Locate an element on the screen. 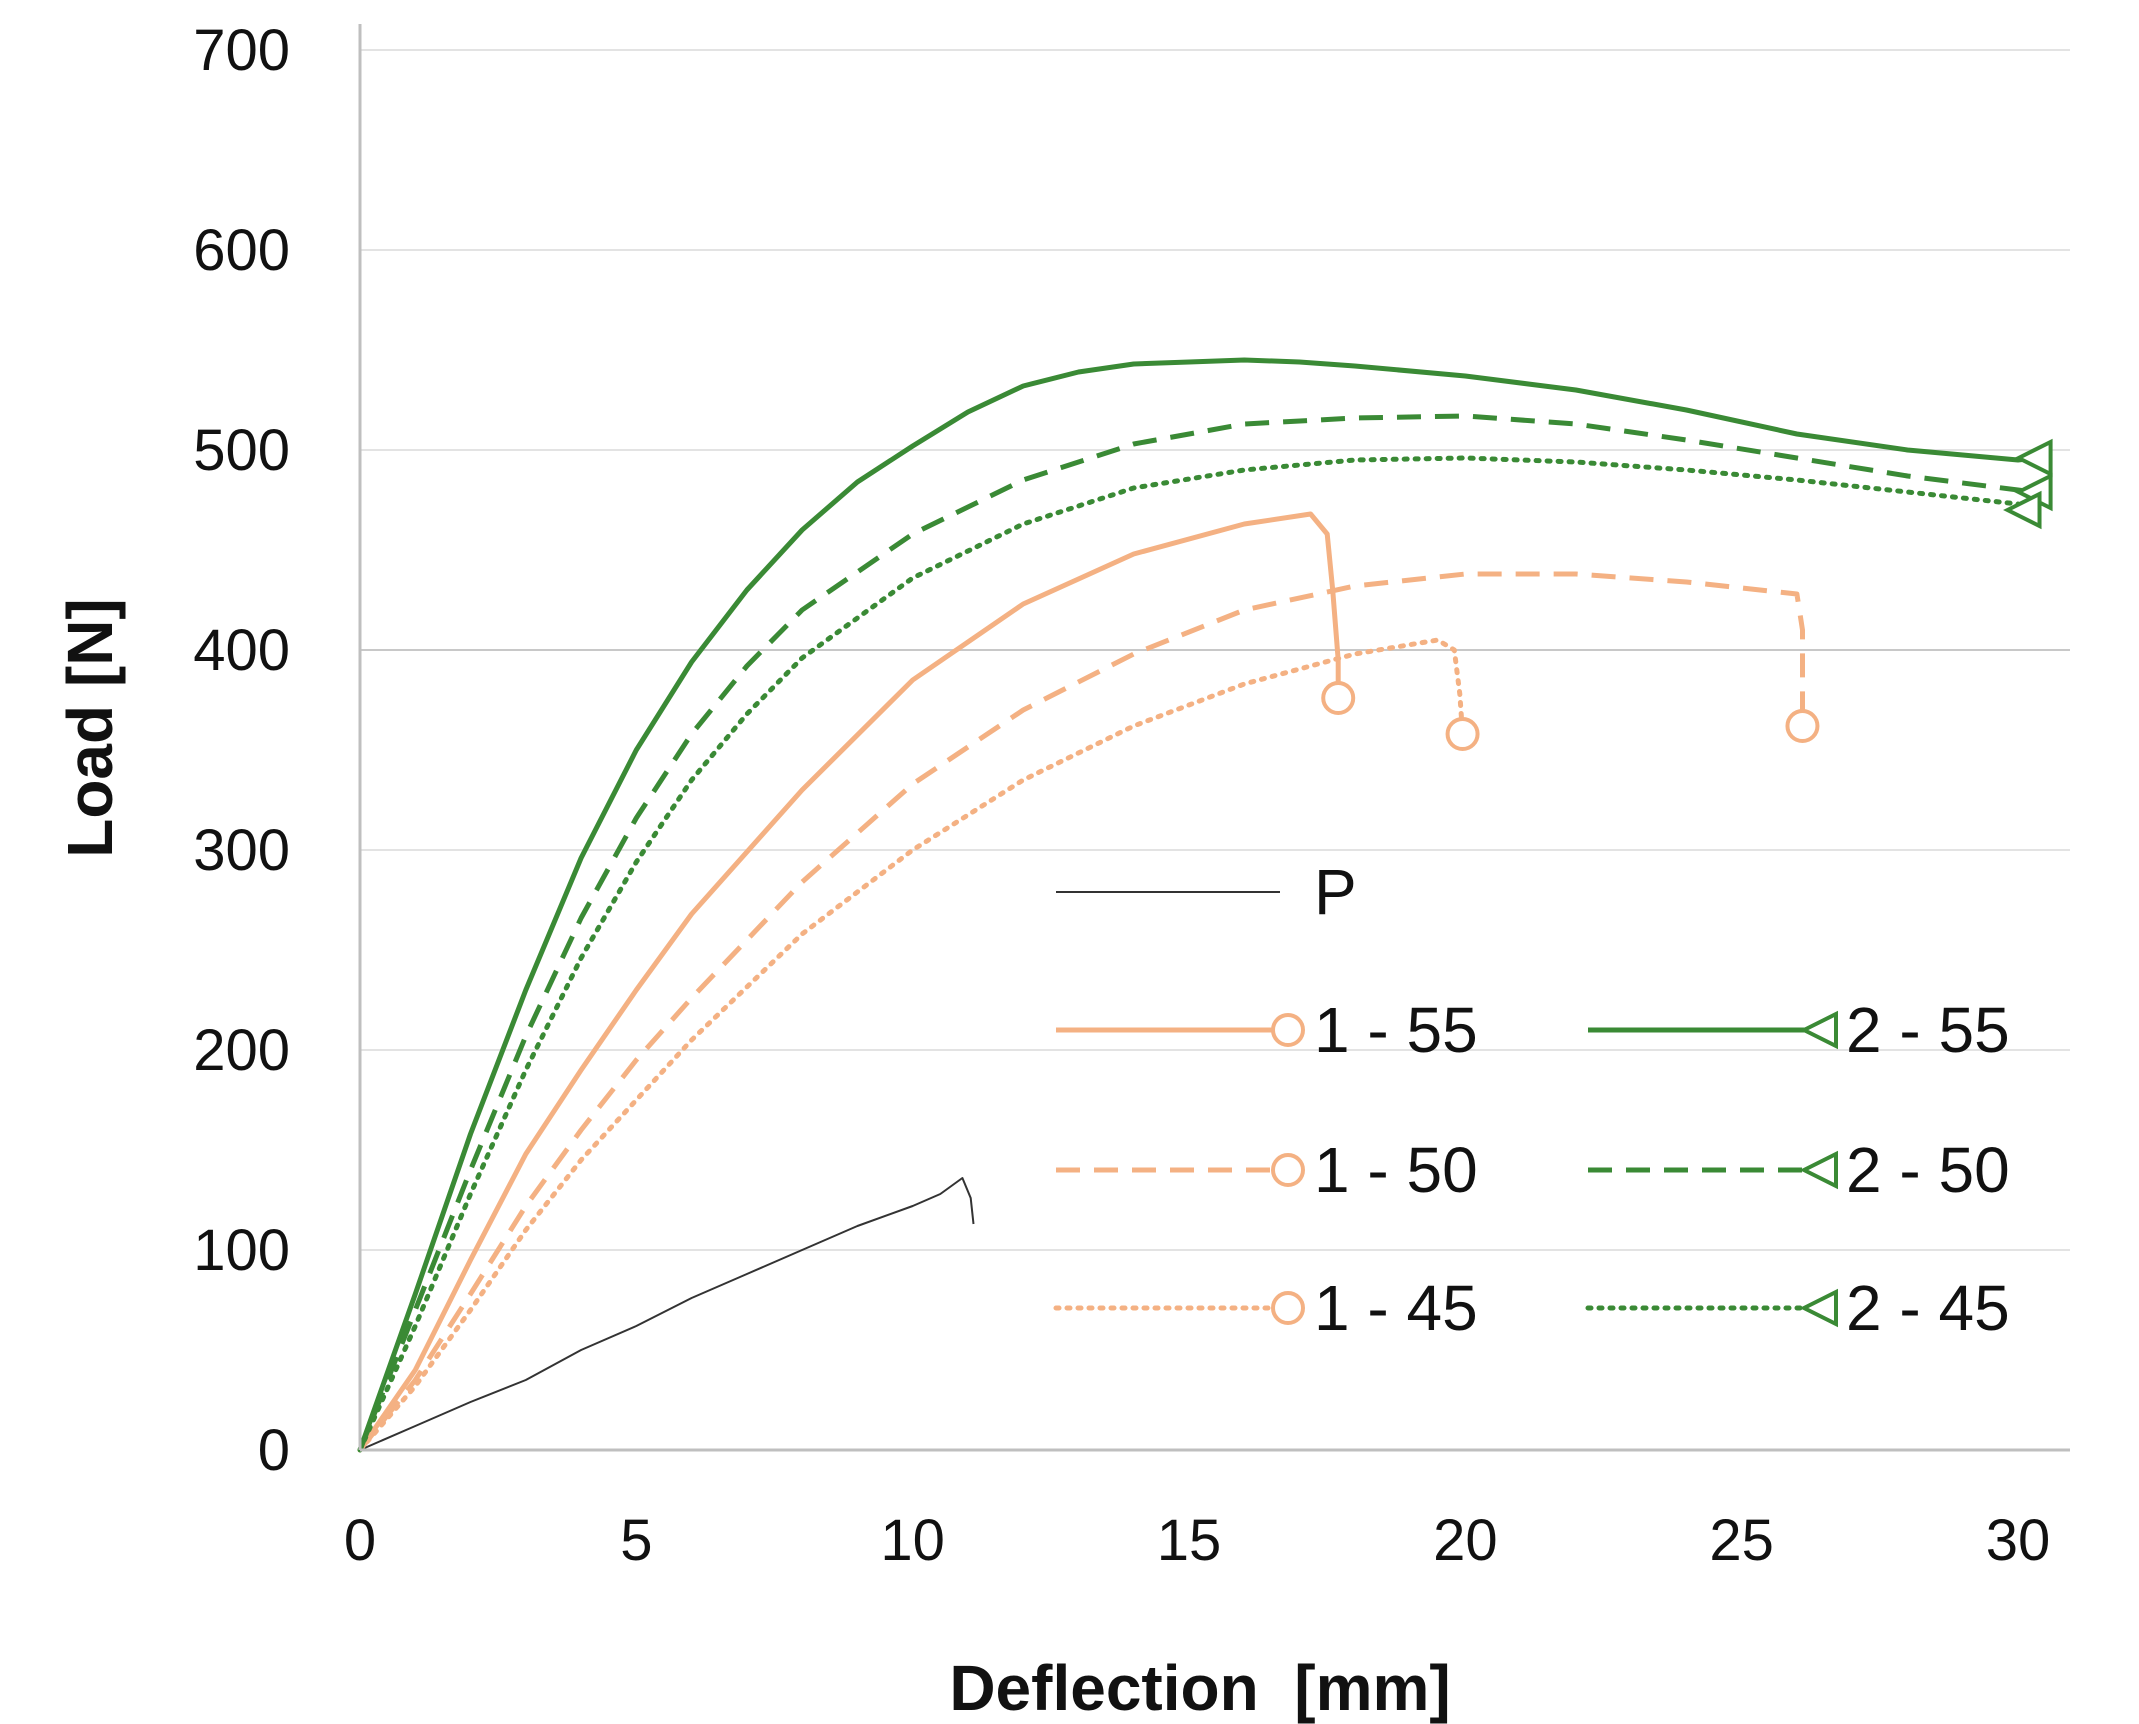 The image size is (2139, 1724). legend-item-1-55: 1 - 55 is located at coordinates (1267, 1030).